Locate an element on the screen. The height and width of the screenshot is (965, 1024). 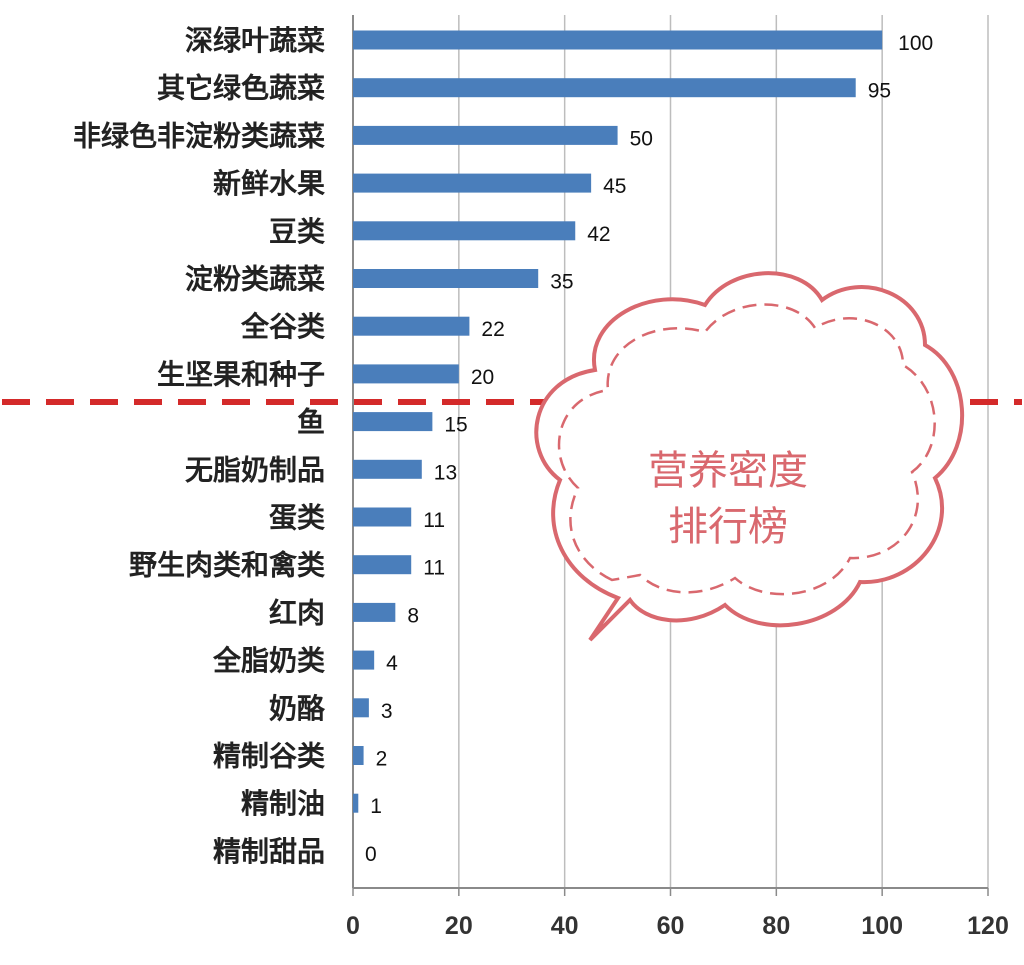
category-label: 全谷类 is located at coordinates (282, 326).